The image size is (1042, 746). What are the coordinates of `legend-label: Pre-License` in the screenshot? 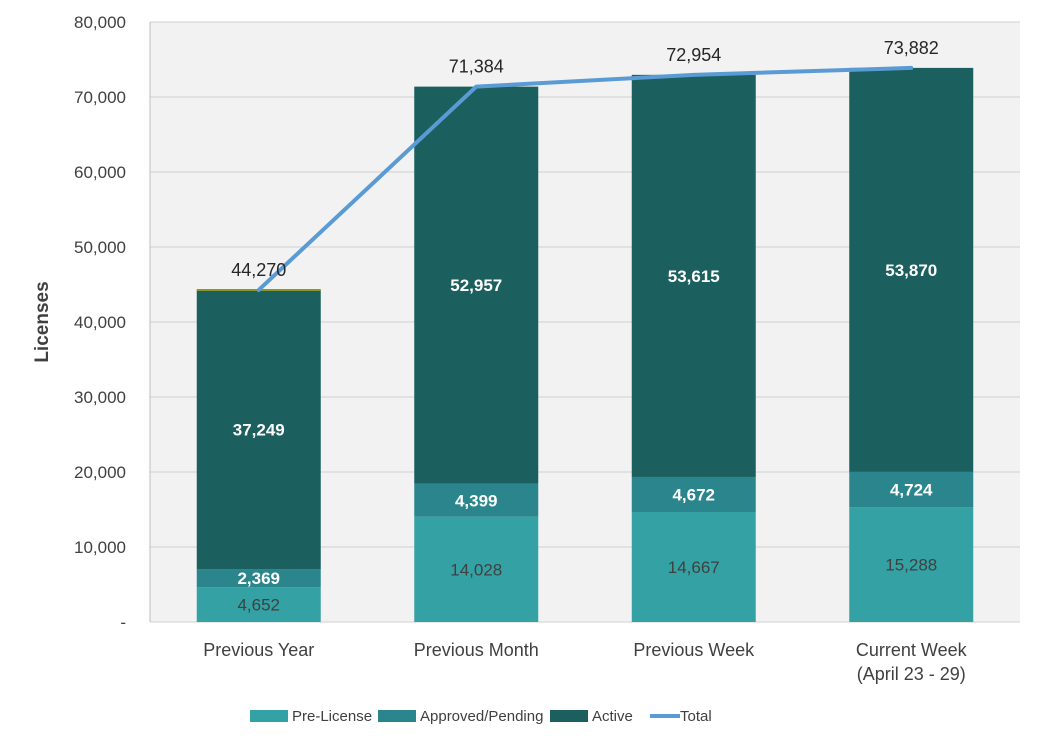 It's located at (332, 716).